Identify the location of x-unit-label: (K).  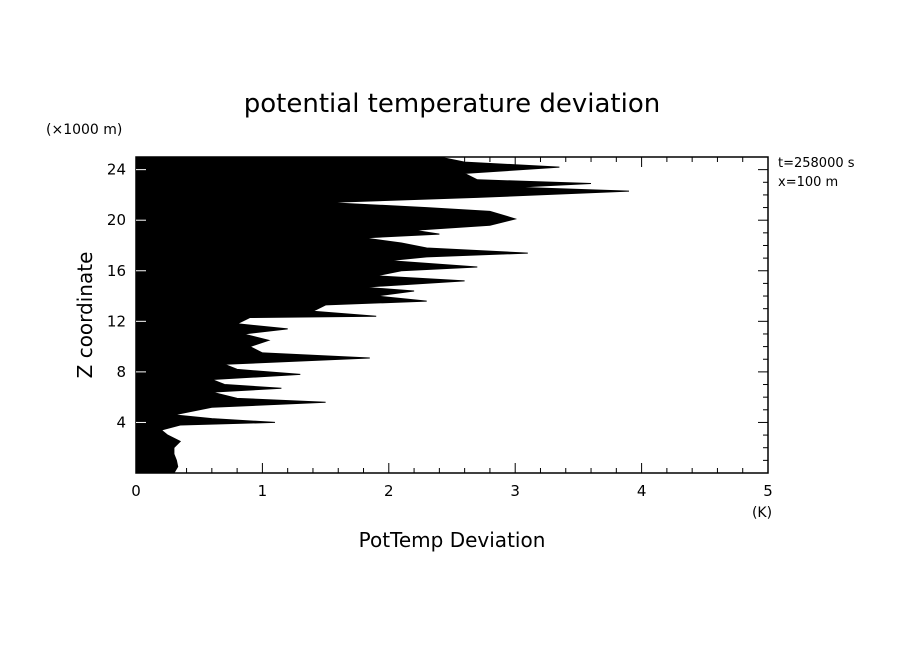
(762, 513).